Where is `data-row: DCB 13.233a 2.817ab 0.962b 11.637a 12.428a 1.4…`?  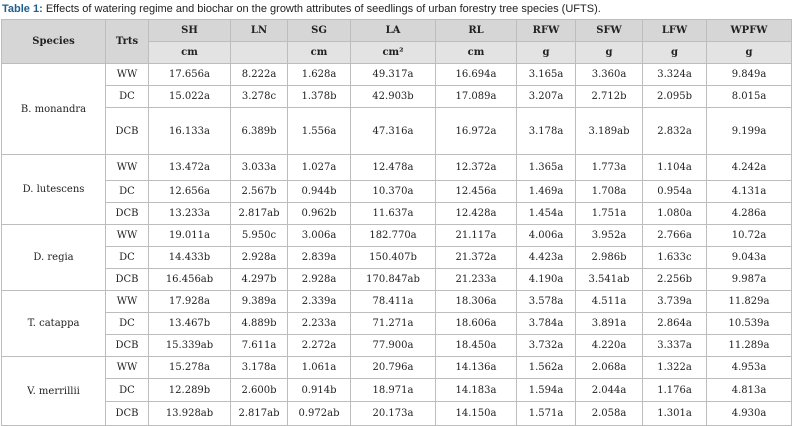 data-row: DCB 13.233a 2.817ab 0.962b 11.637a 12.428a 1.4… is located at coordinates (397, 213).